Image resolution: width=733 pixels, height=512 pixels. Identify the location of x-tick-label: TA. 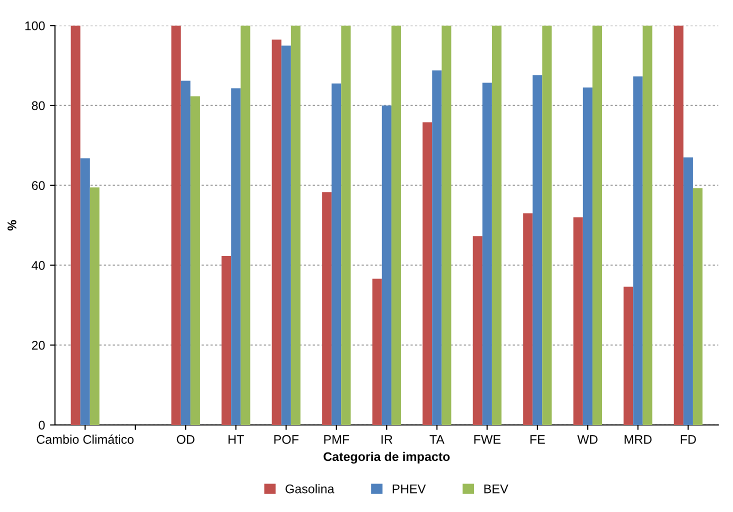
(437, 439).